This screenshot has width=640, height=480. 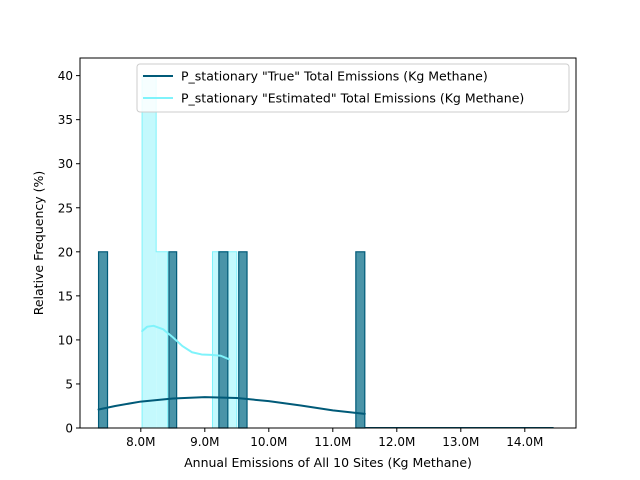 I want to click on y-tick-label: 10, so click(x=65, y=340).